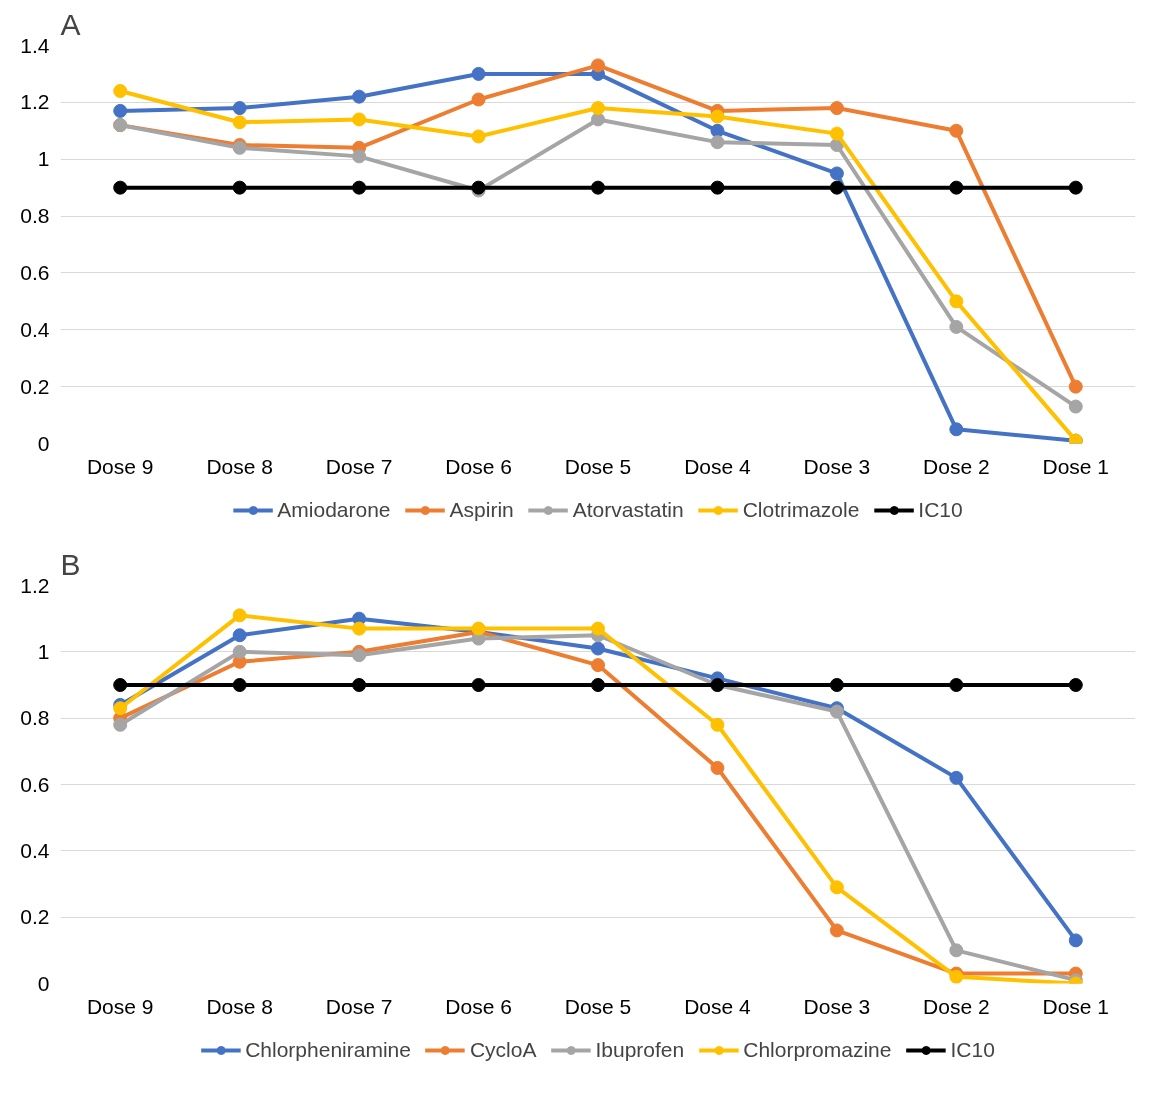  What do you see at coordinates (503, 1050) in the screenshot?
I see `legend-label: CycloA` at bounding box center [503, 1050].